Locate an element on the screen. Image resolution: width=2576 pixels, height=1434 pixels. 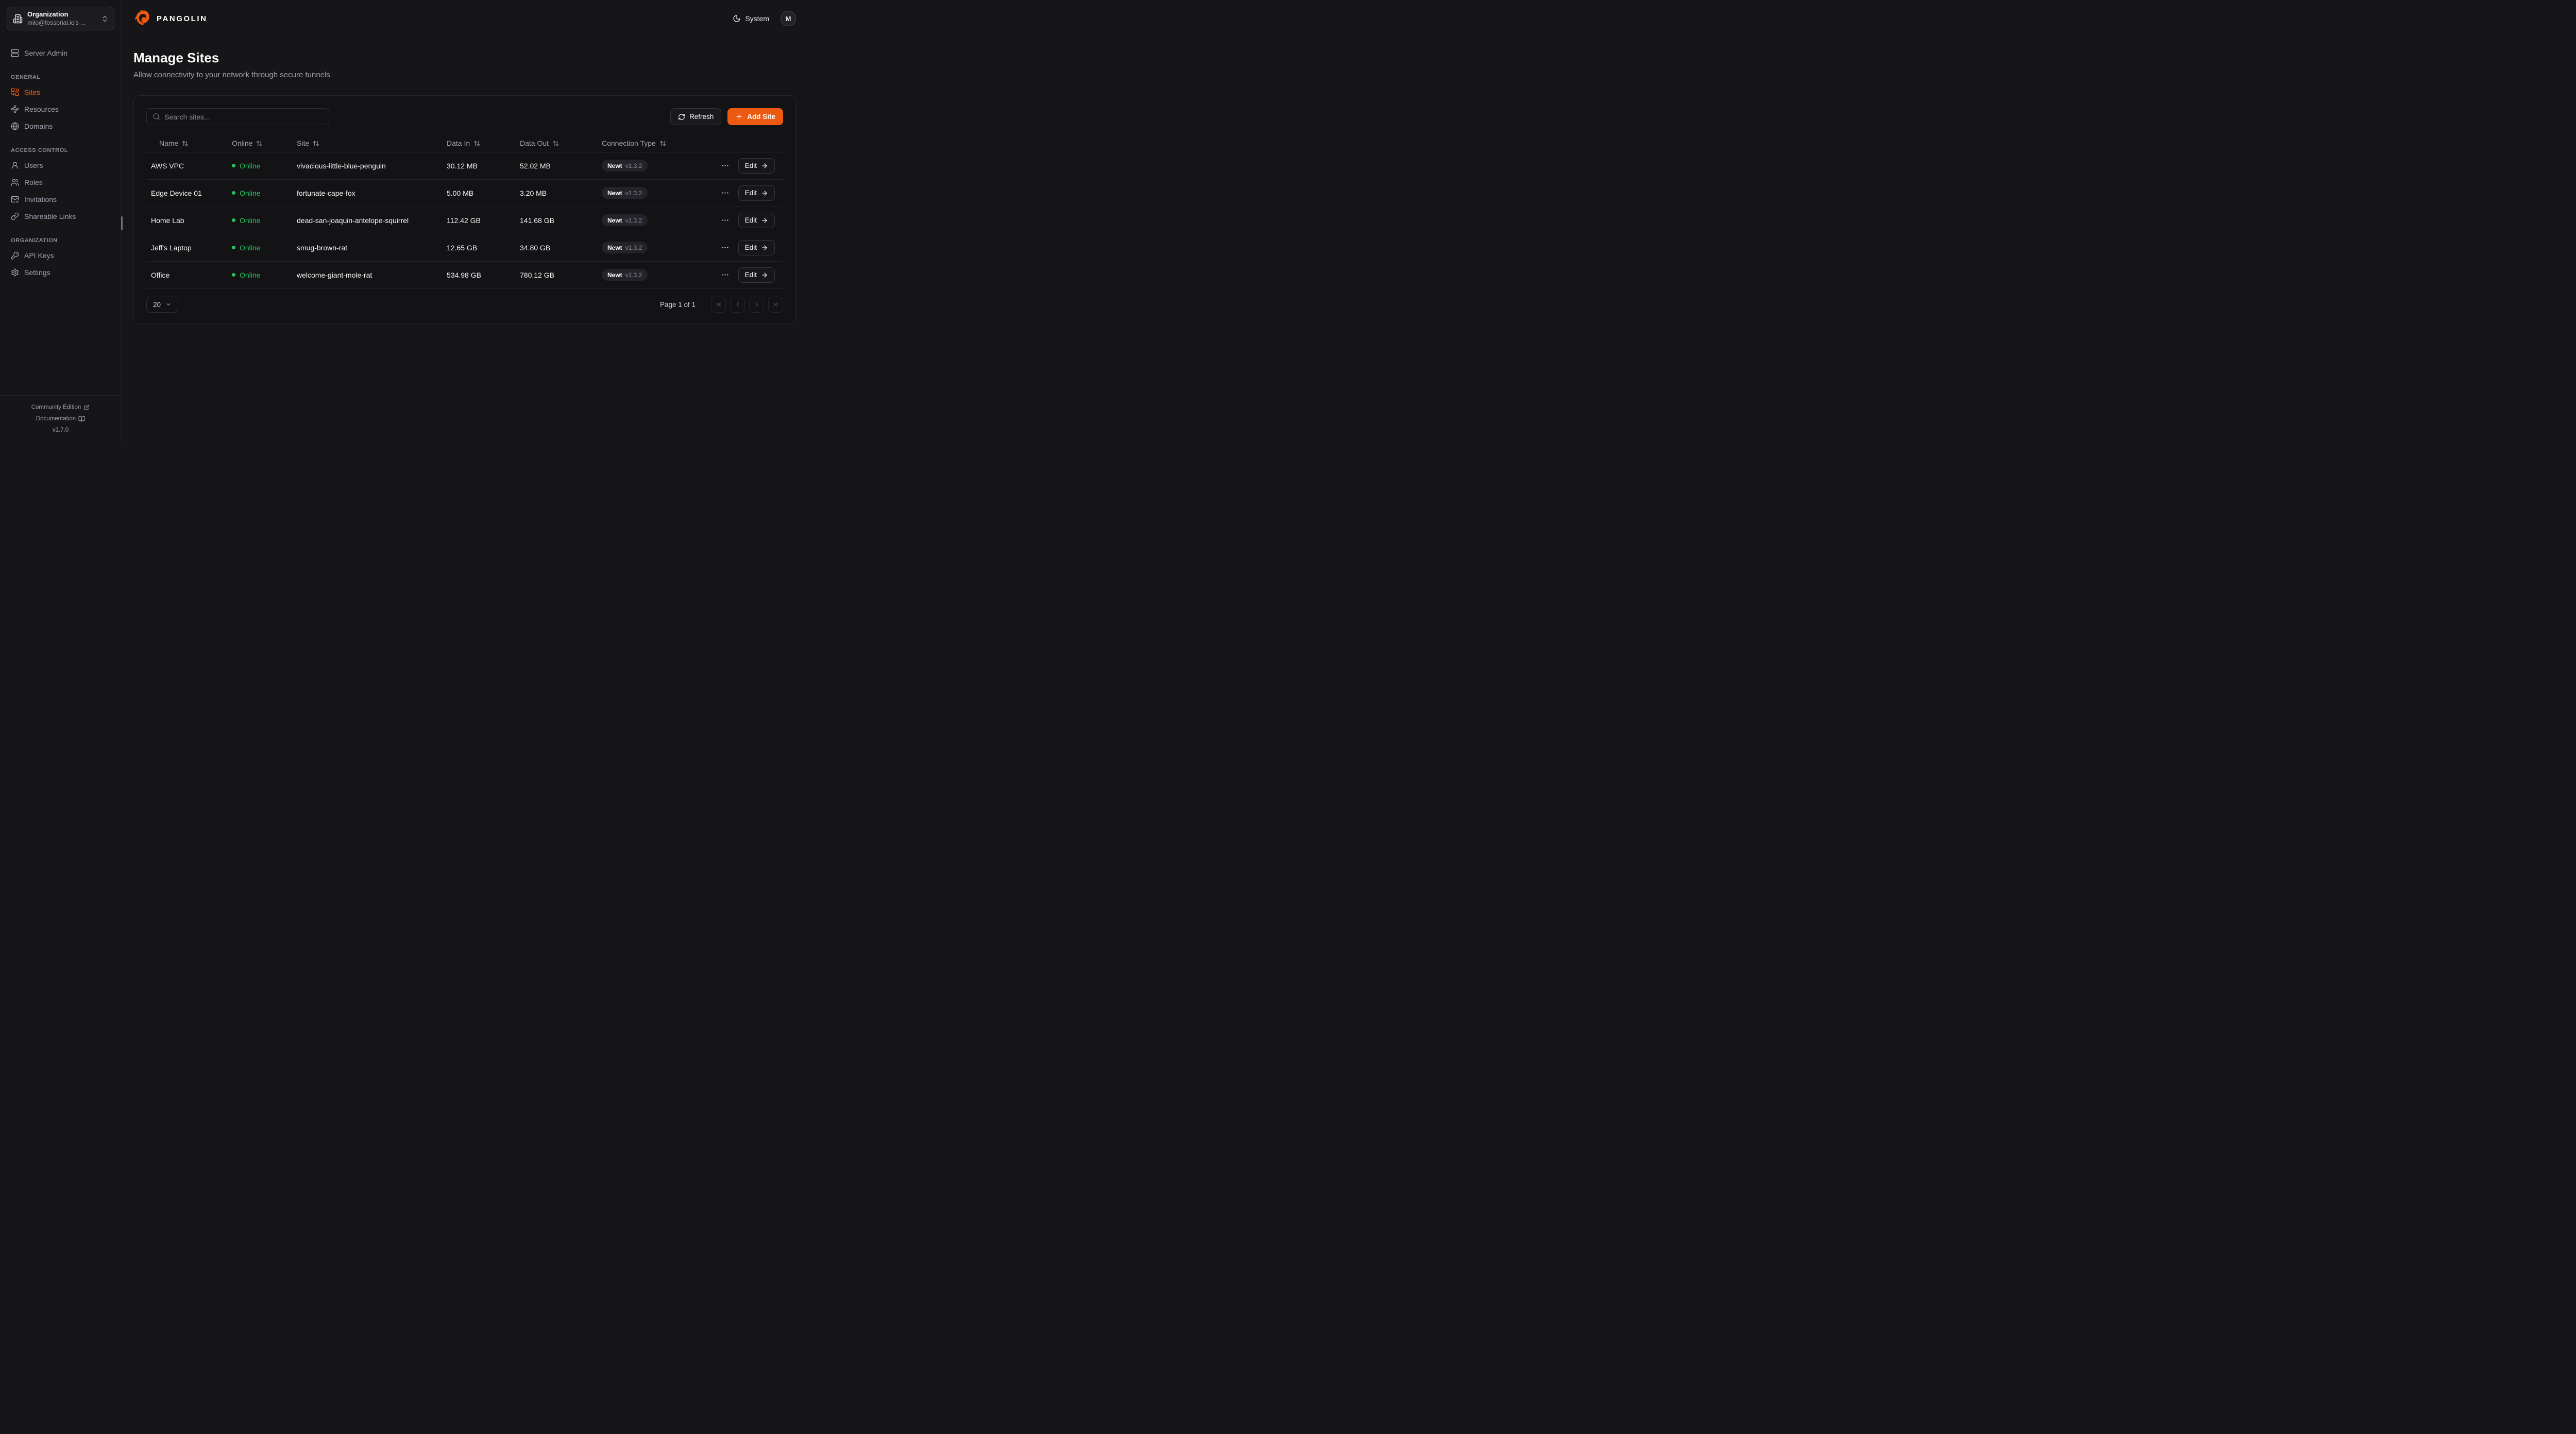
refresh-icon is located at coordinates (681, 117).